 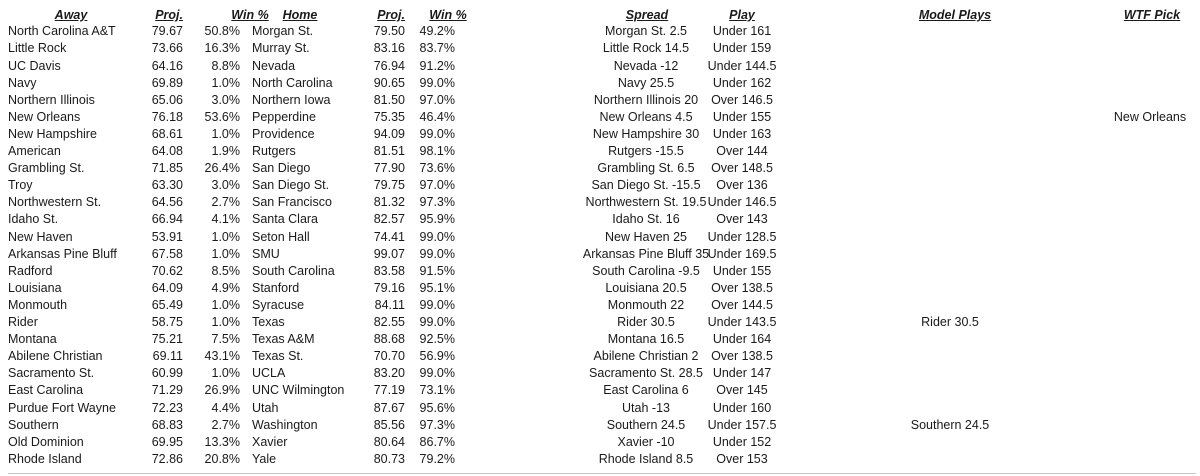 I want to click on cell-away: Rider, so click(x=23, y=322).